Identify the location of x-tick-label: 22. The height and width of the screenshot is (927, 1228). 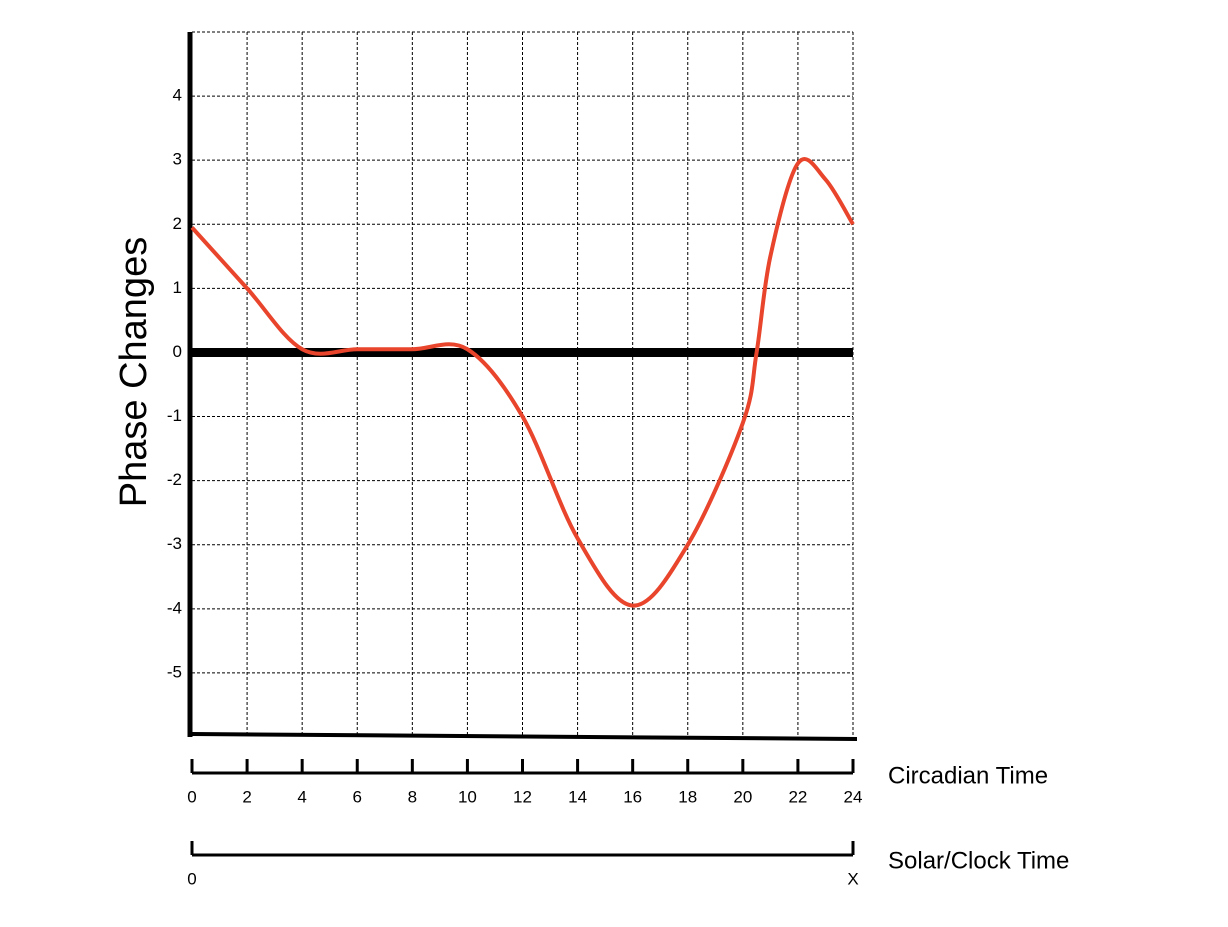
(797, 796).